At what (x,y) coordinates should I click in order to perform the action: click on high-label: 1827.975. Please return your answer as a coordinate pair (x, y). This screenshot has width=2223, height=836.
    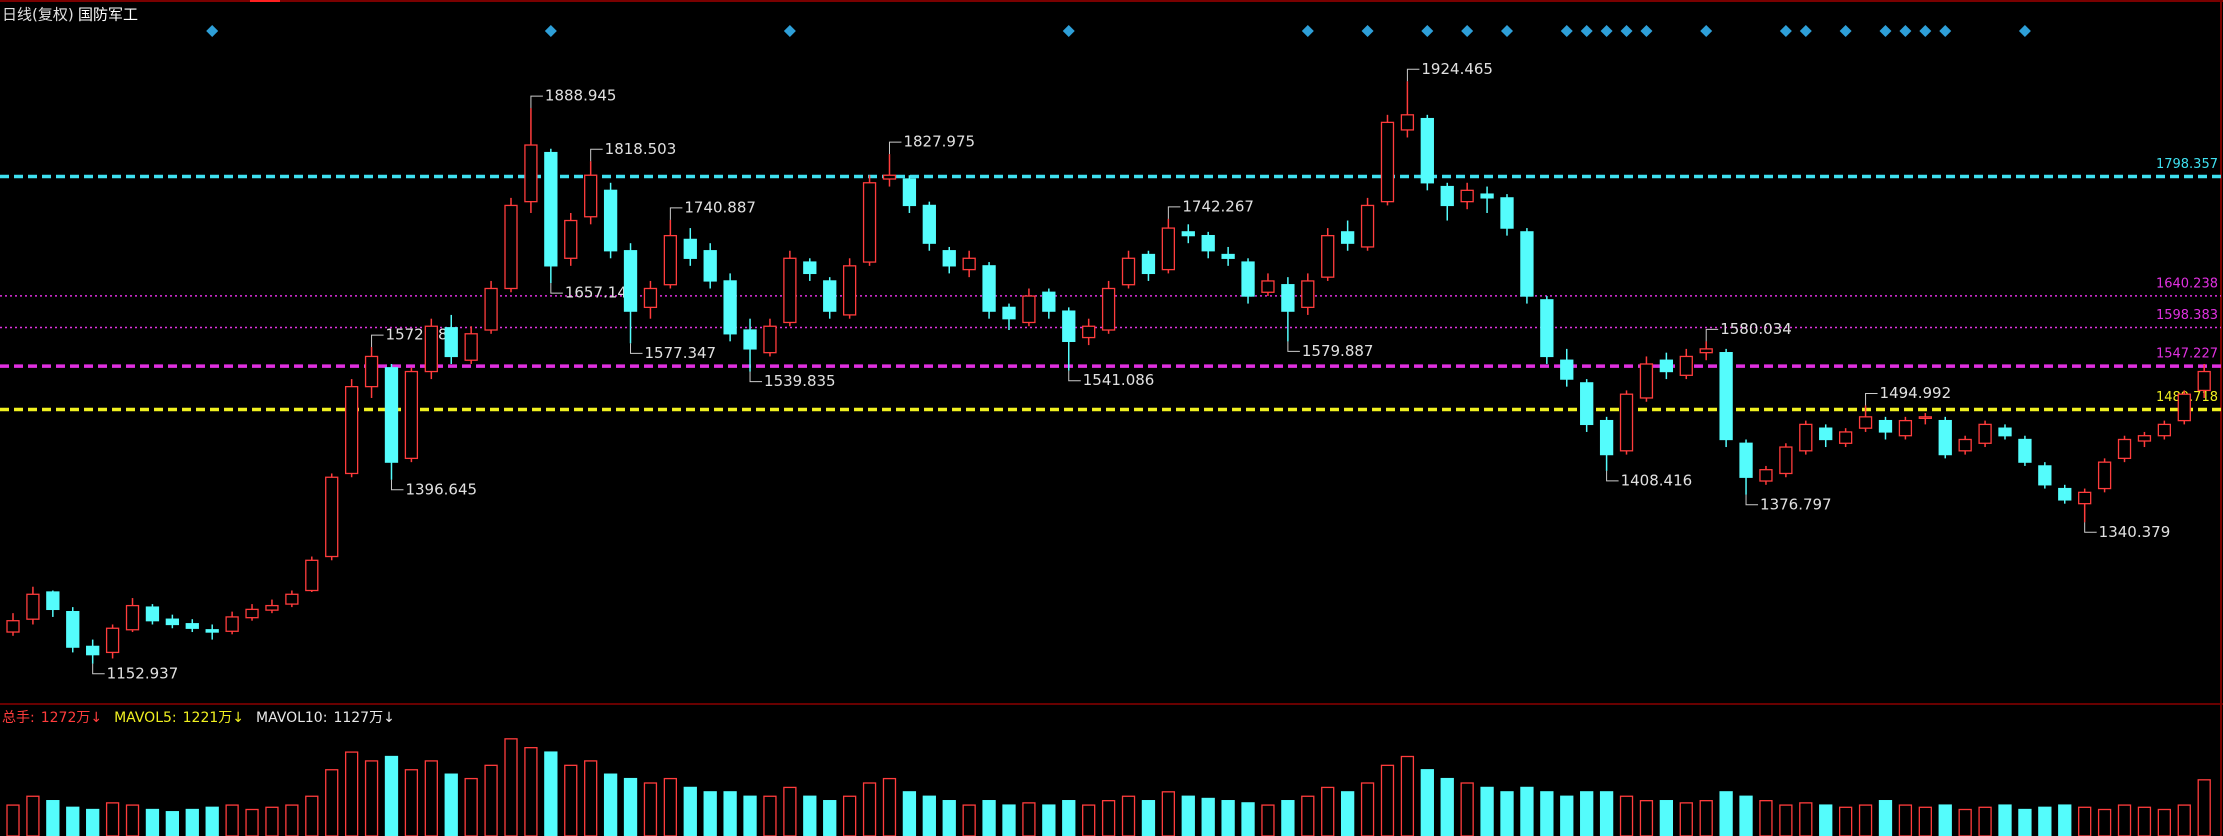
    Looking at the image, I should click on (939, 142).